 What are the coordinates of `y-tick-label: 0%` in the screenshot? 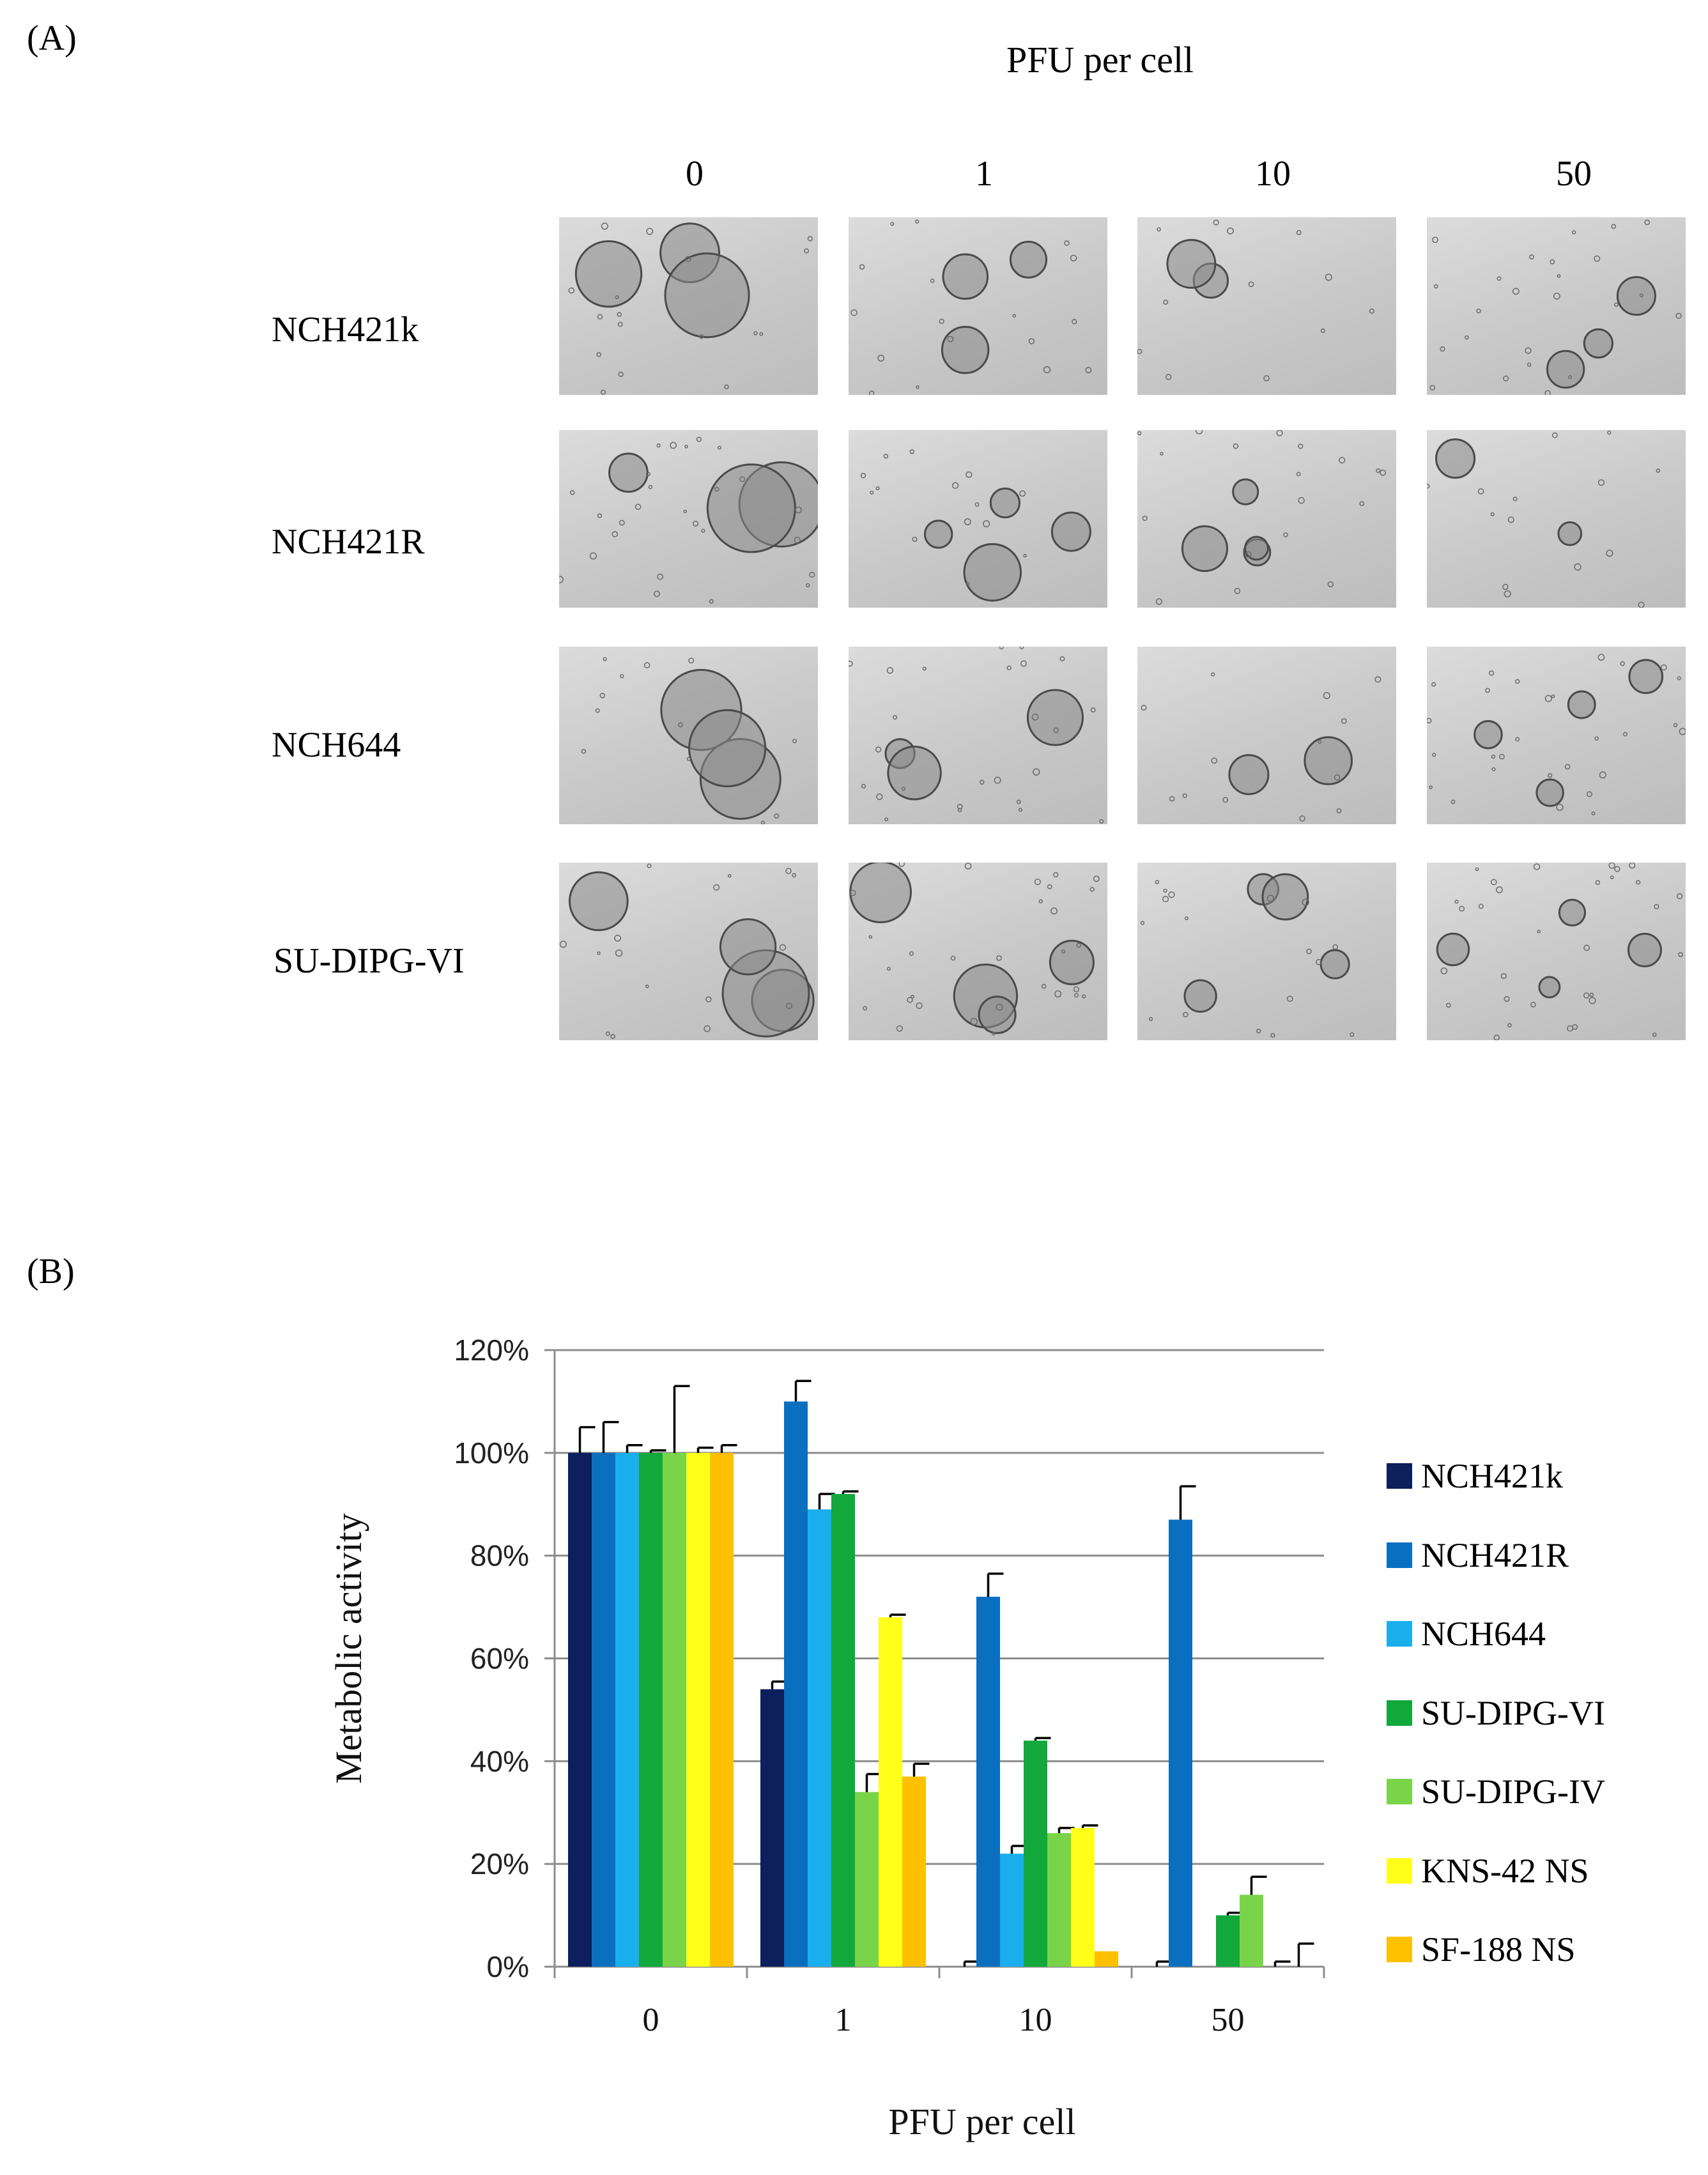 It's located at (508, 1967).